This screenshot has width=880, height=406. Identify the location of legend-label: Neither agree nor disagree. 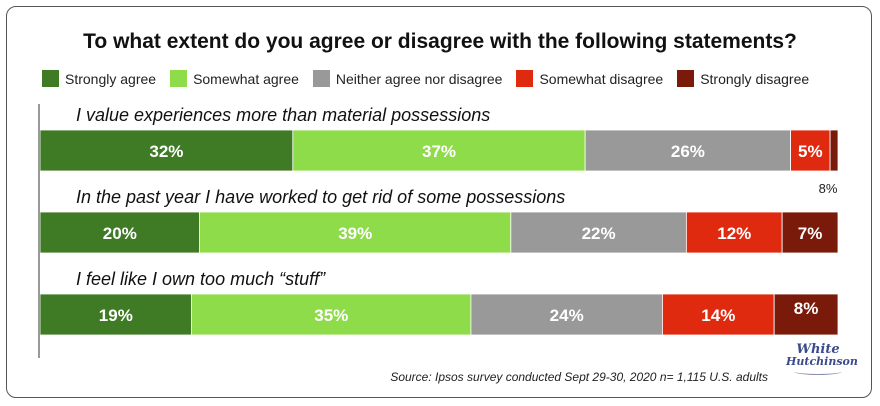
(419, 78).